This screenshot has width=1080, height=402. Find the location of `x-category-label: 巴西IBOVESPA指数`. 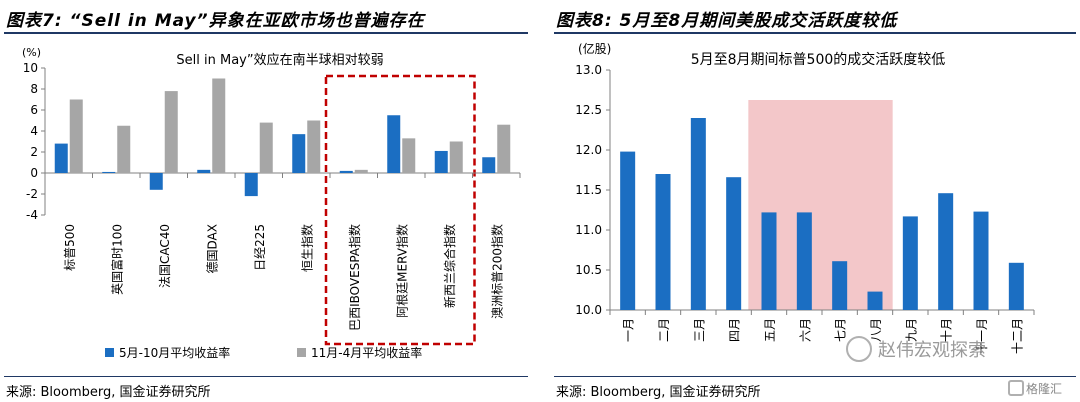

x-category-label: 巴西IBOVESPA指数 is located at coordinates (354, 277).